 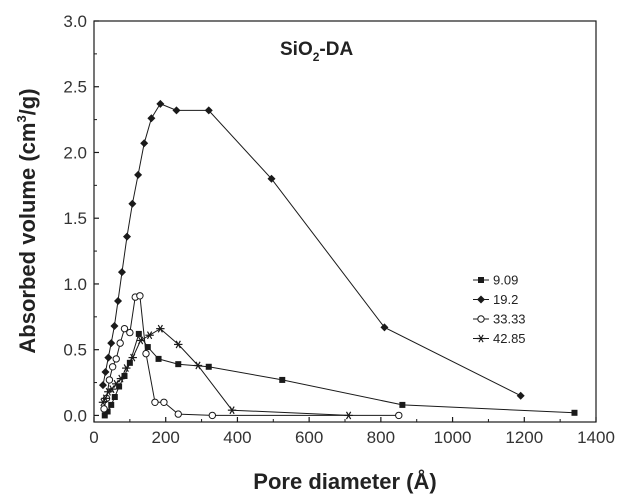 What do you see at coordinates (352, 432) in the screenshot?
I see `x-axis: 0 200 400 600 800 1000 1200 1400` at bounding box center [352, 432].